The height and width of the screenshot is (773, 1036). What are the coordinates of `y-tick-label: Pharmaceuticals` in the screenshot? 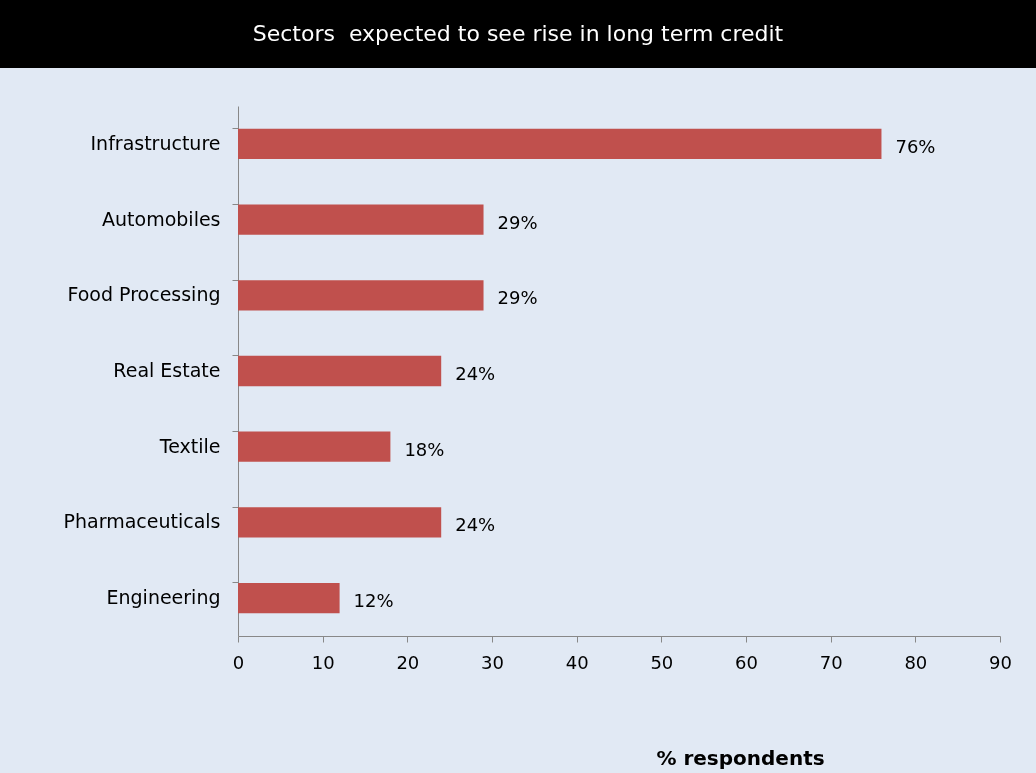 It's located at (142, 521).